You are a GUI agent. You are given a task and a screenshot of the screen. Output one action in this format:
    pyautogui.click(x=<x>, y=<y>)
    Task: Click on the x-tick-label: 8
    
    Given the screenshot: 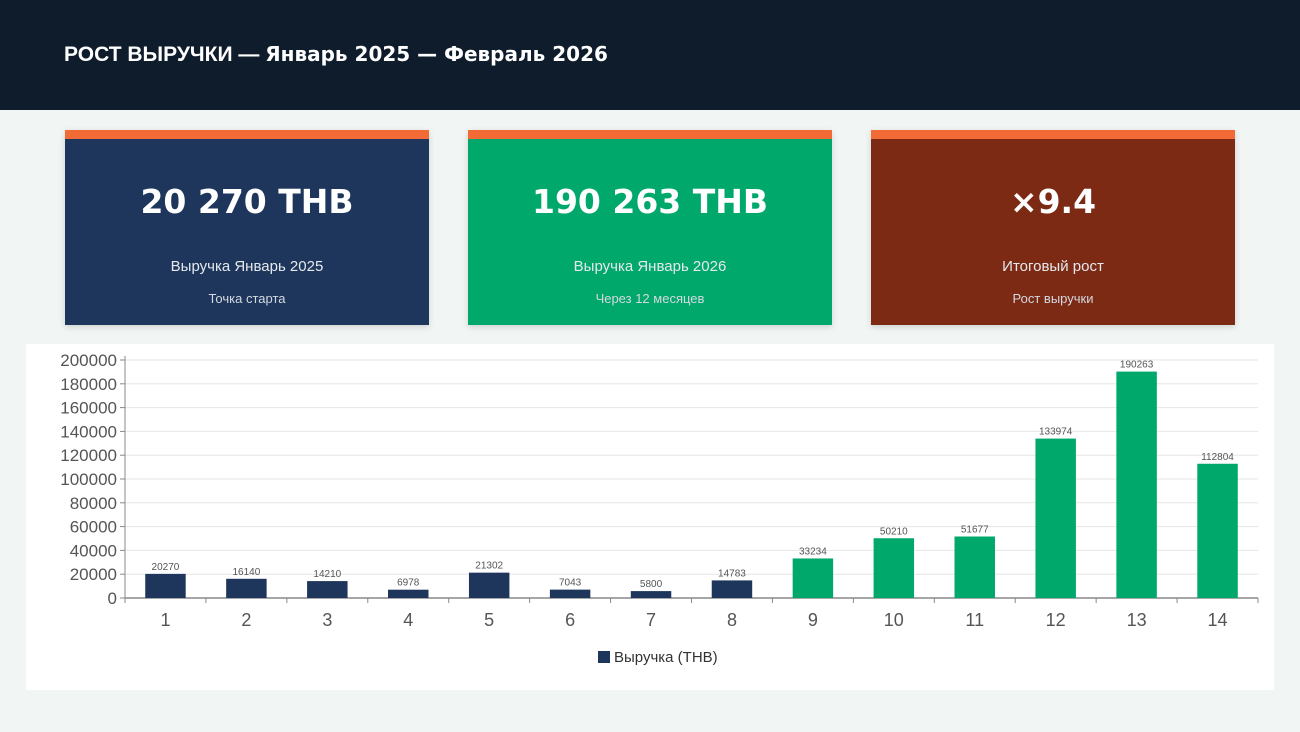 What is the action you would take?
    pyautogui.click(x=732, y=620)
    